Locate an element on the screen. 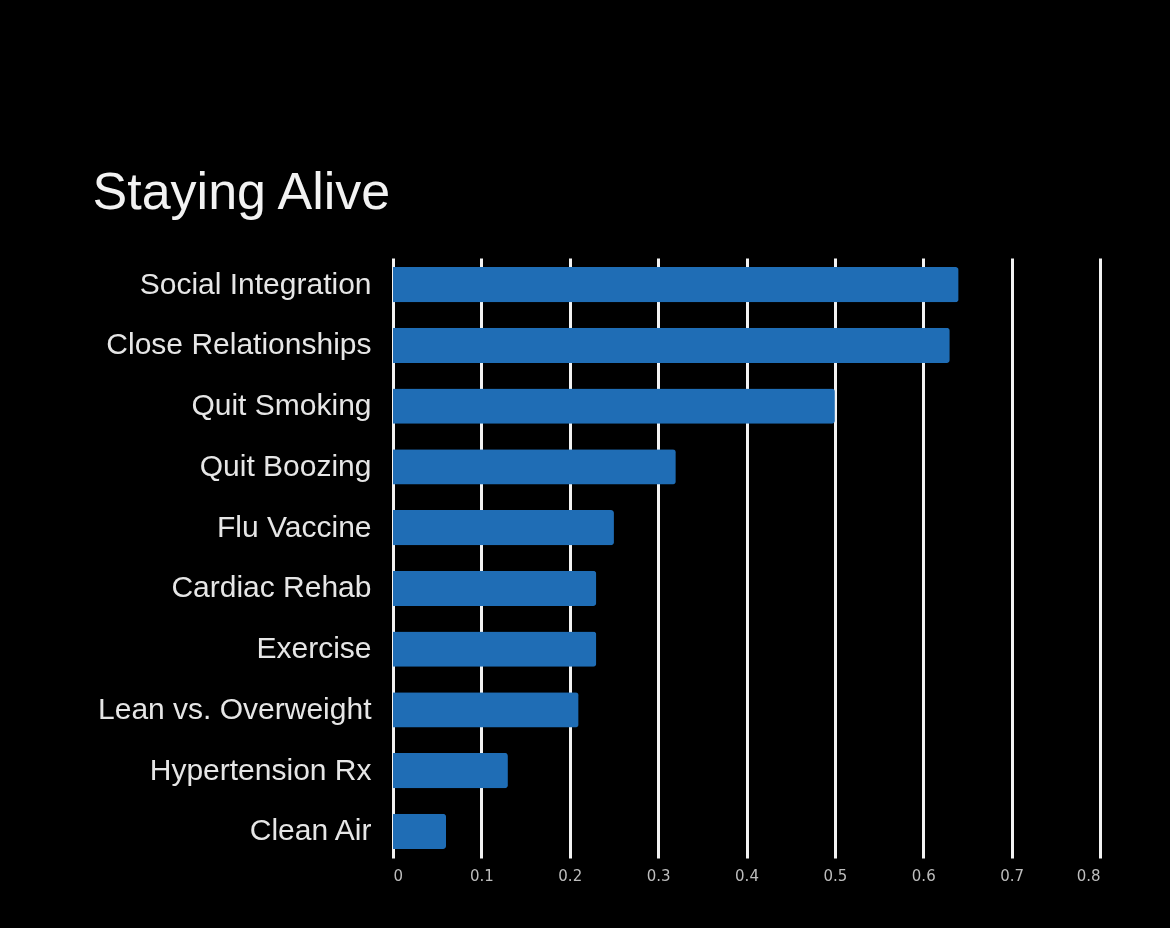  x-tick-label: 0.6 is located at coordinates (923, 875).